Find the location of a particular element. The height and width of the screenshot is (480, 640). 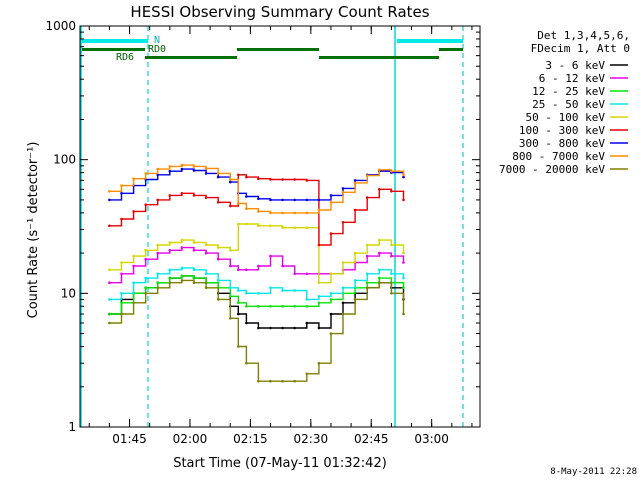

legend-header-line-1: Det 1,3,4,5,6, is located at coordinates (583, 35).